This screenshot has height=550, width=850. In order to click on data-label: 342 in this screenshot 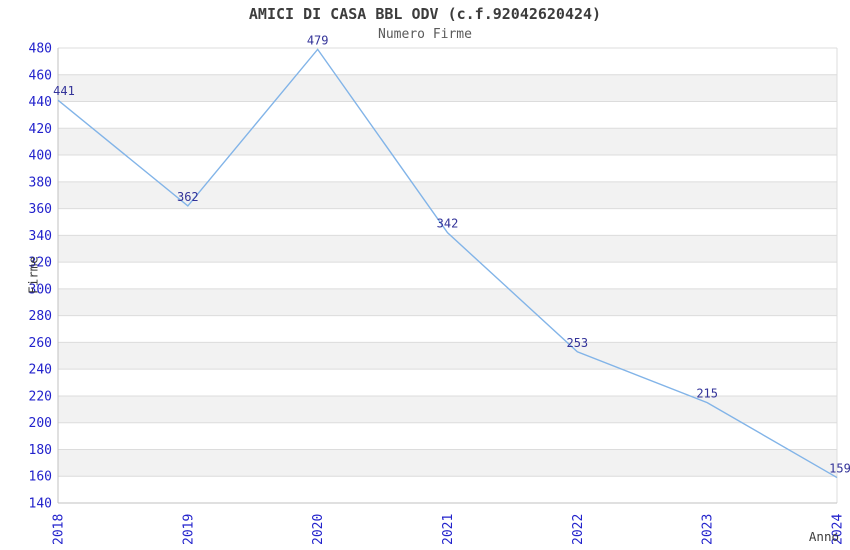, I will do `click(448, 224)`.